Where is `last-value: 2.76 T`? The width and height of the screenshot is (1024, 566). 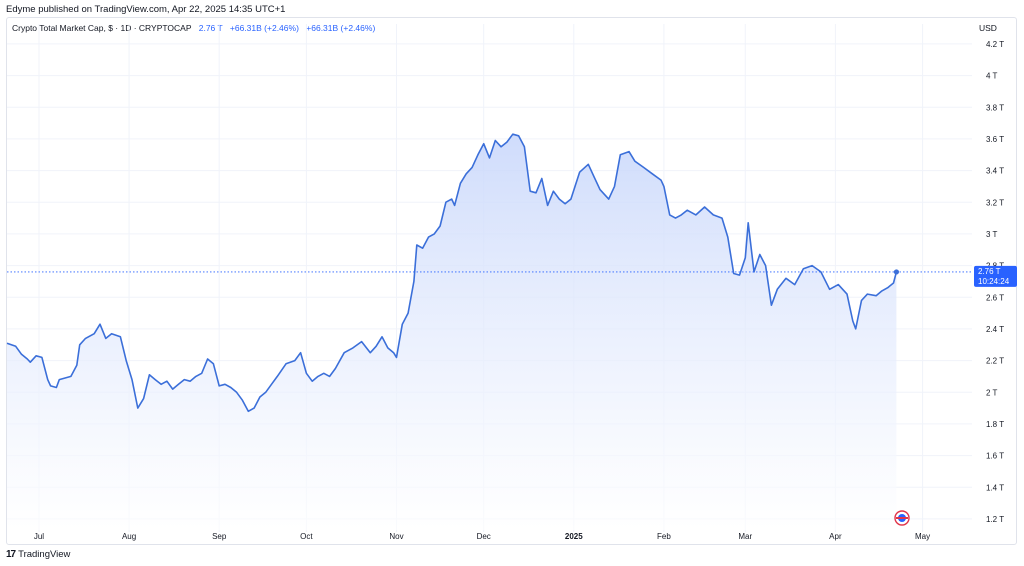
last-value: 2.76 T is located at coordinates (210, 28).